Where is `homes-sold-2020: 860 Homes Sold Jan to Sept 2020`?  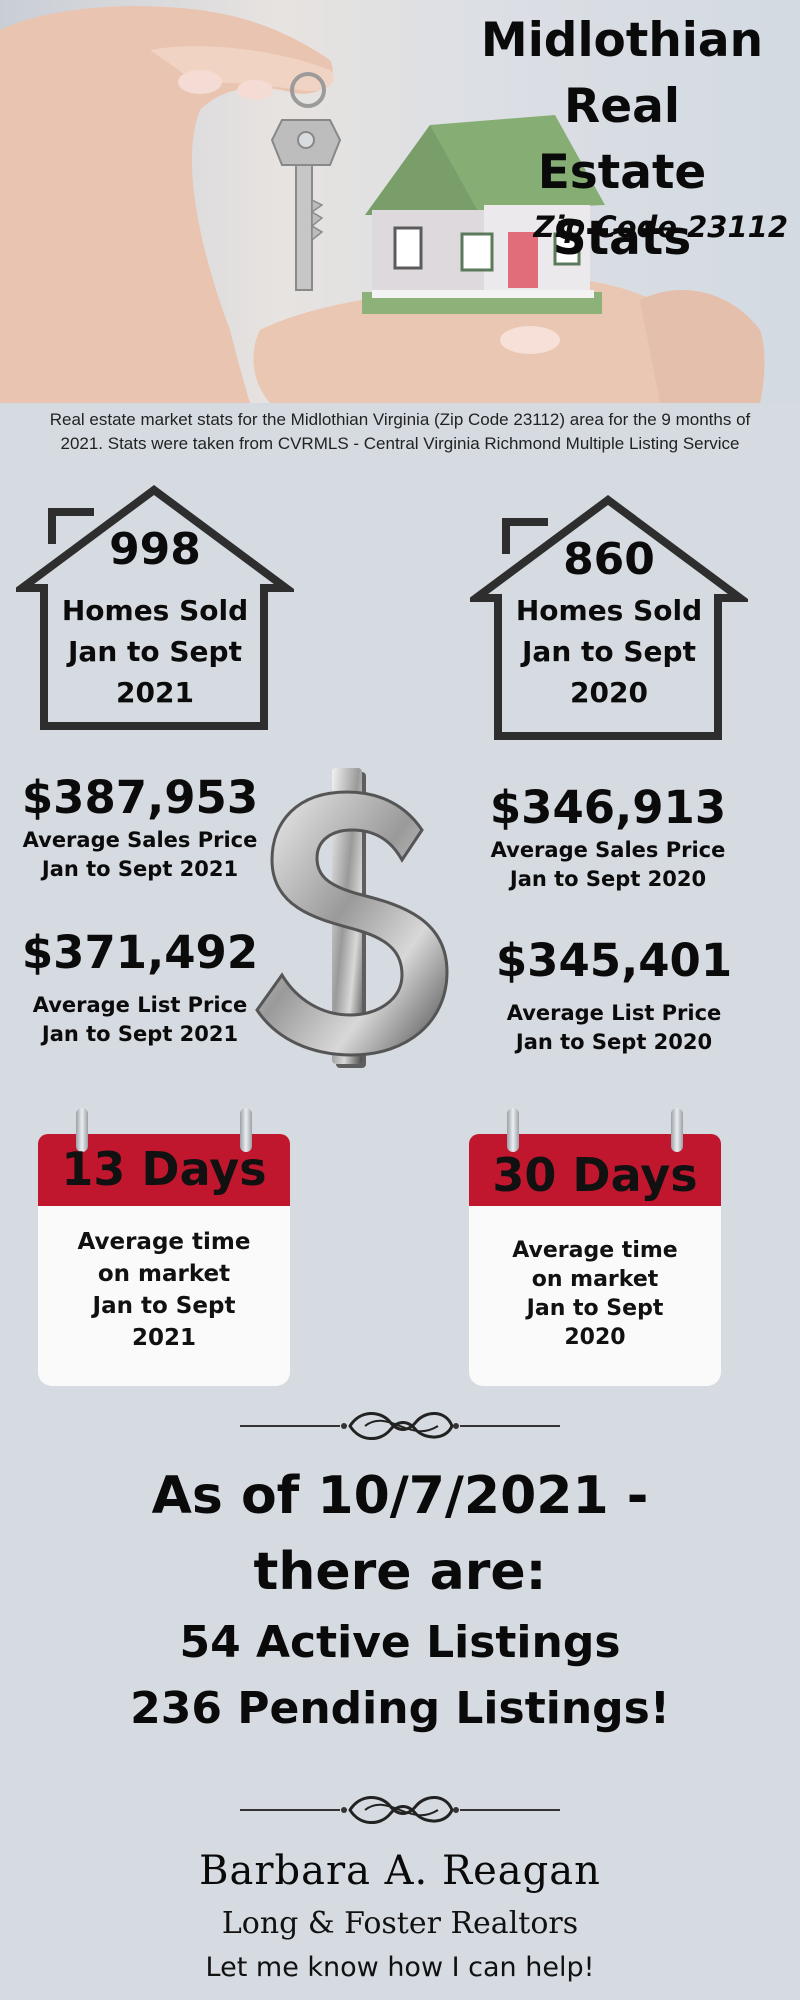
homes-sold-2020: 860 Homes Sold Jan to Sept 2020 is located at coordinates (609, 619).